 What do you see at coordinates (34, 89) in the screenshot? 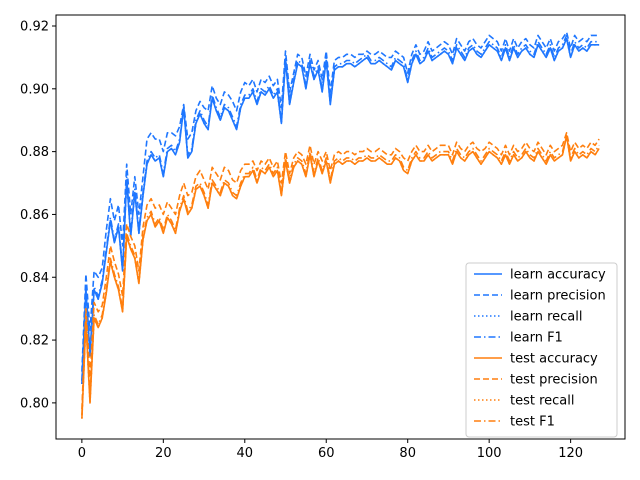
I see `y-tick-label: 0.90` at bounding box center [34, 89].